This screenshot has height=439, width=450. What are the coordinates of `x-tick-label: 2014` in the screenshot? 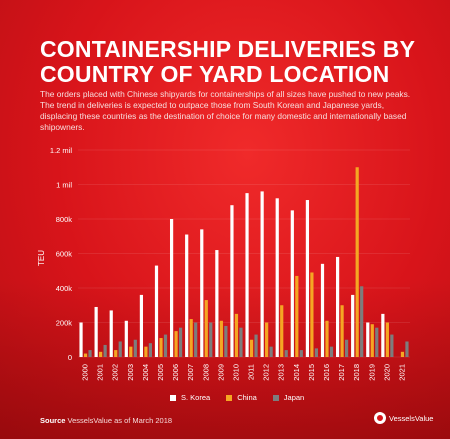 It's located at (296, 372).